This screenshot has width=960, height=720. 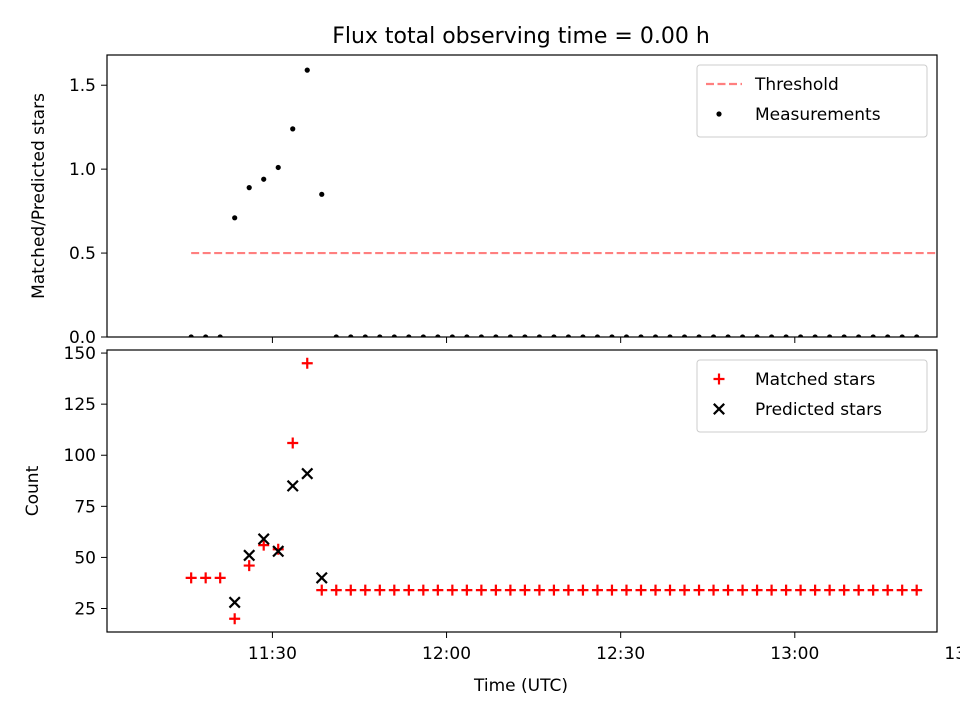 I want to click on y-tick-label: 150, so click(x=80, y=354).